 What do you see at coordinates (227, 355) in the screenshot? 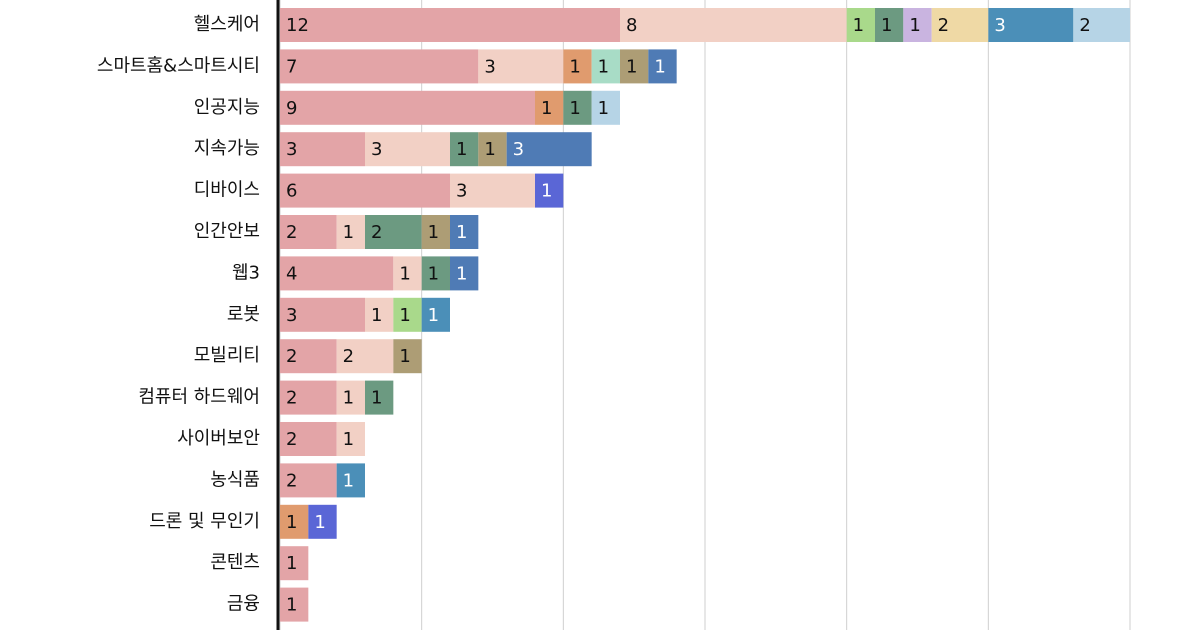
I see `y-tick-label: 모빌리티` at bounding box center [227, 355].